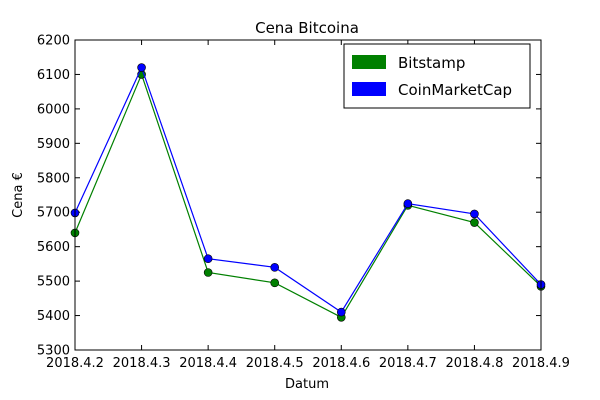 This screenshot has height=400, width=600. I want to click on x-tick-label: 2018.4.6, so click(341, 363).